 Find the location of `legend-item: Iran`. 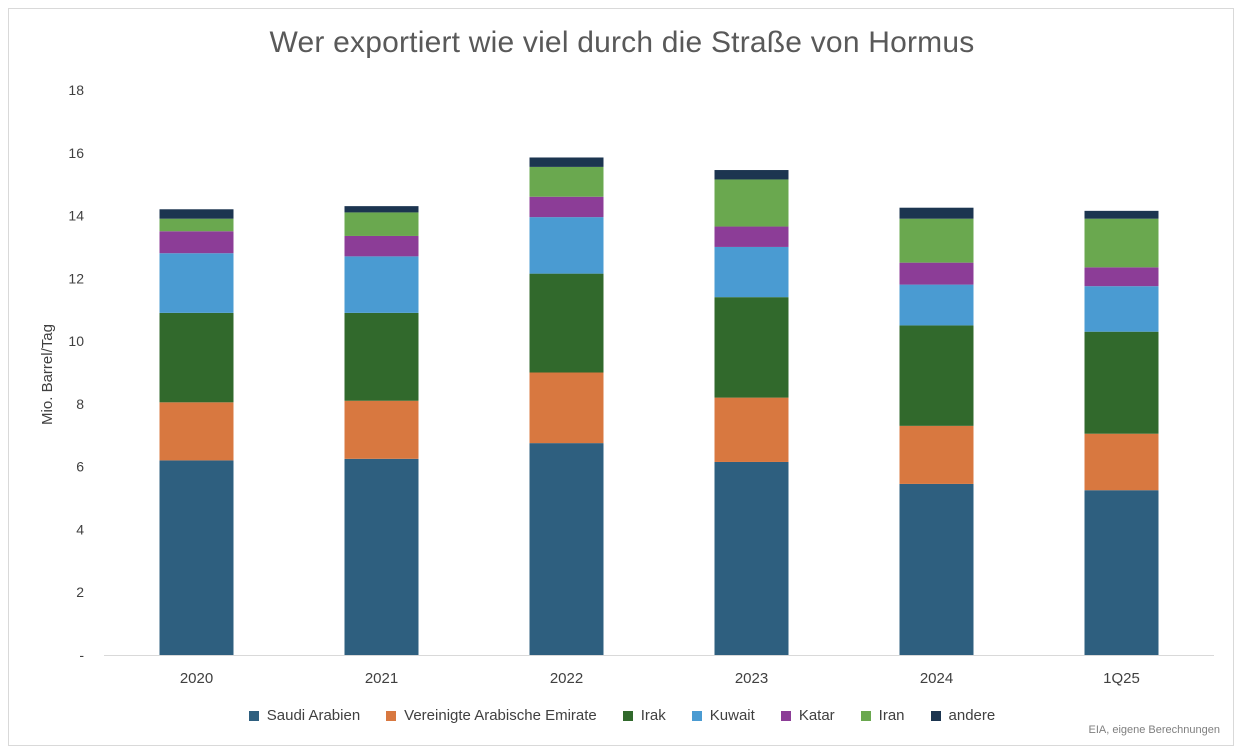

legend-item: Iran is located at coordinates (882, 715).